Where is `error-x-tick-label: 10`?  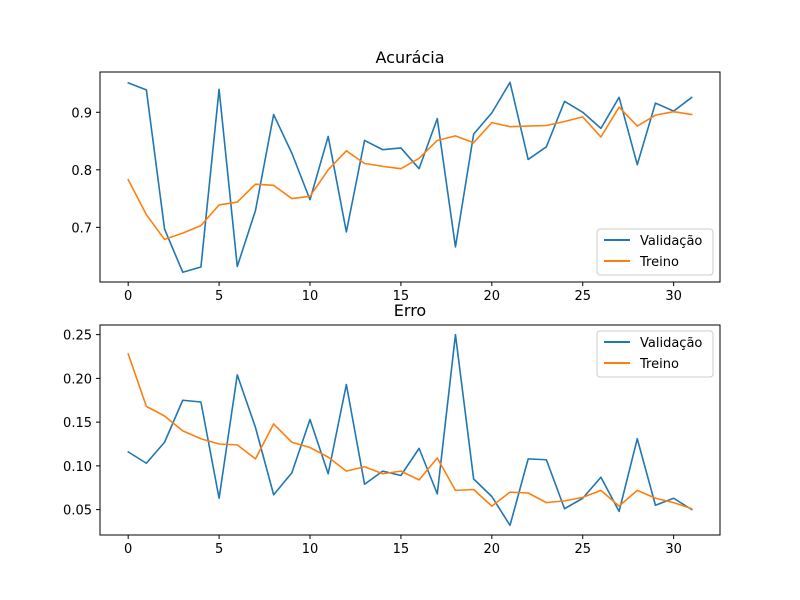 error-x-tick-label: 10 is located at coordinates (310, 549).